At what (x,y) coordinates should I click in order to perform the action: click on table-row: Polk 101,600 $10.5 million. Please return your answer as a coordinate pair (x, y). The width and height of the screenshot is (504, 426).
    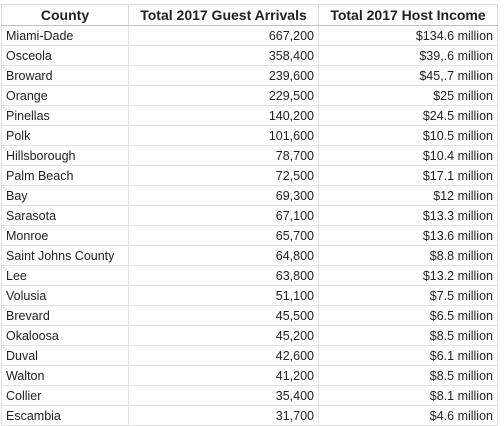
    Looking at the image, I should click on (249, 135).